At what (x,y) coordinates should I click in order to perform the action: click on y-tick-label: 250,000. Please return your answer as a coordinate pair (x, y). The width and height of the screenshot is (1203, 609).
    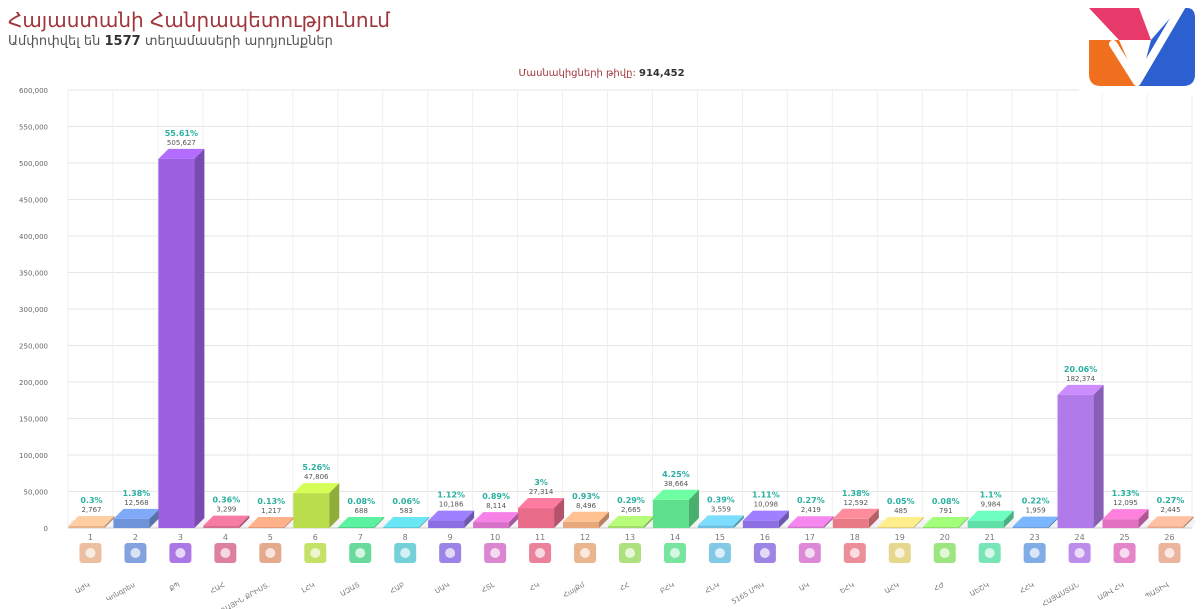
    Looking at the image, I should click on (33, 347).